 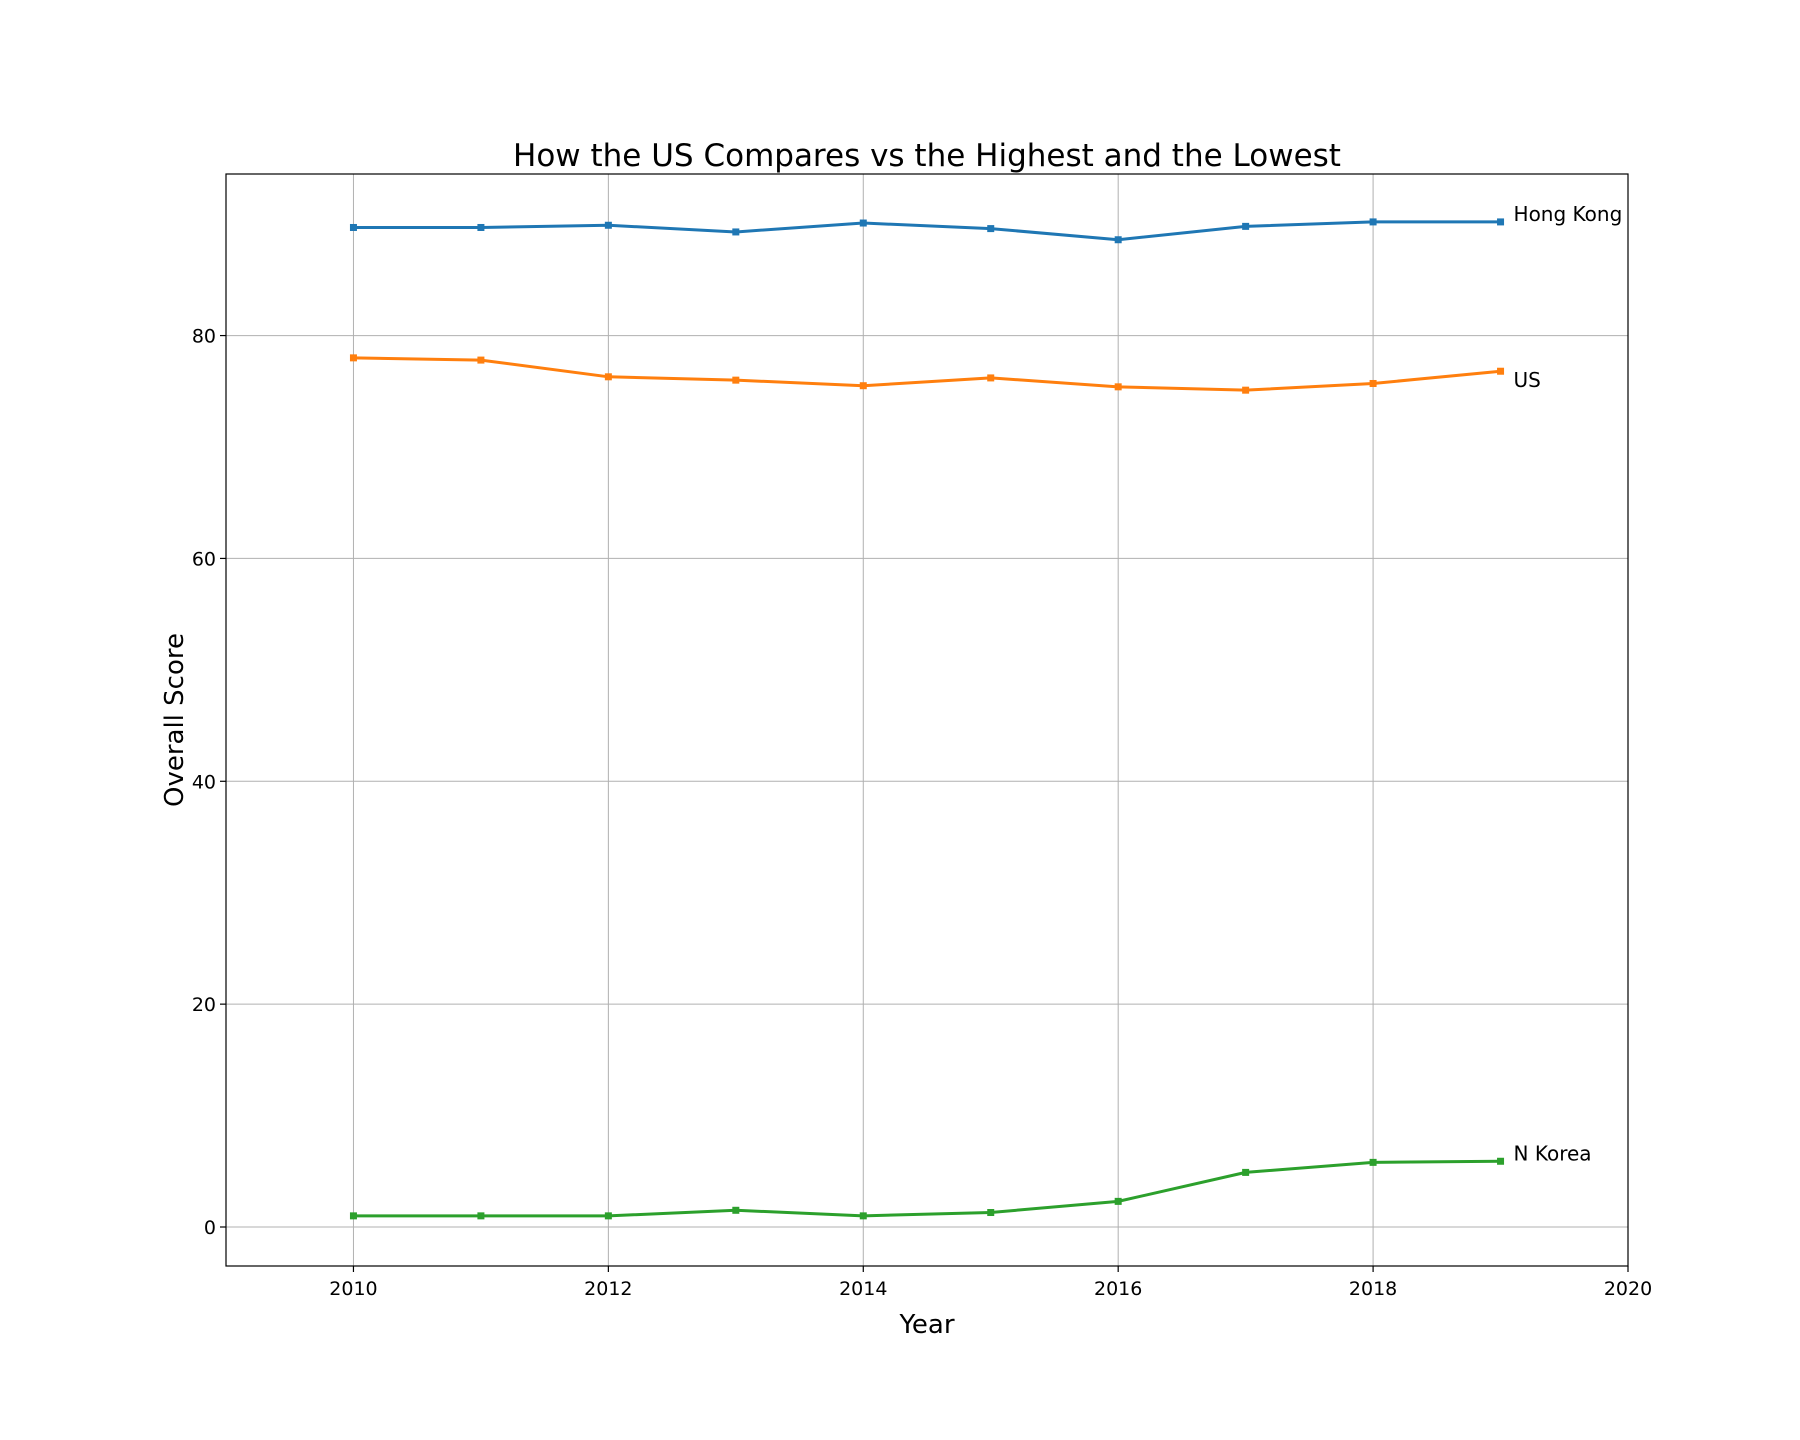 What do you see at coordinates (204, 1005) in the screenshot?
I see `y-tick-label: 20` at bounding box center [204, 1005].